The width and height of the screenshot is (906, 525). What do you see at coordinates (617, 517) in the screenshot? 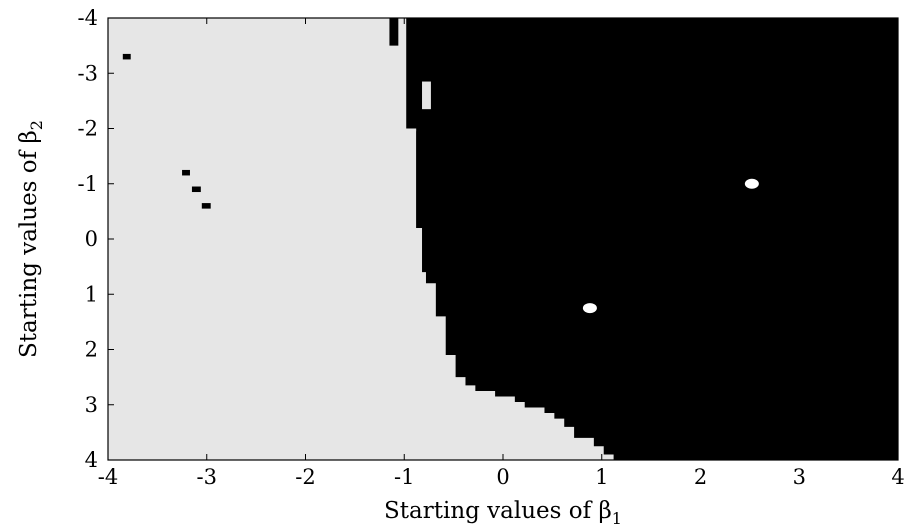
I see `x-axis-label-subscript: 1` at bounding box center [617, 517].